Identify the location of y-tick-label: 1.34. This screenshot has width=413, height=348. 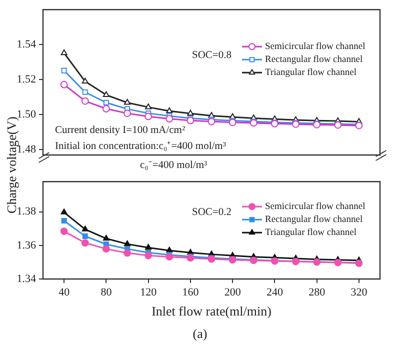
(26, 278).